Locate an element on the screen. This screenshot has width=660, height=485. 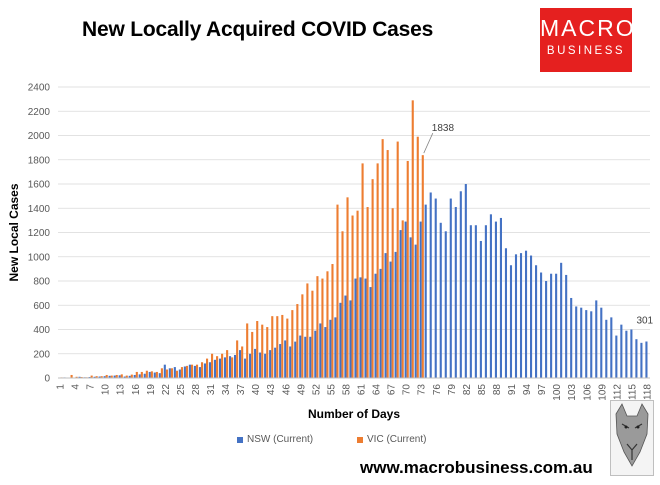
x-tick-label-67: 67 is located at coordinates (392, 390).